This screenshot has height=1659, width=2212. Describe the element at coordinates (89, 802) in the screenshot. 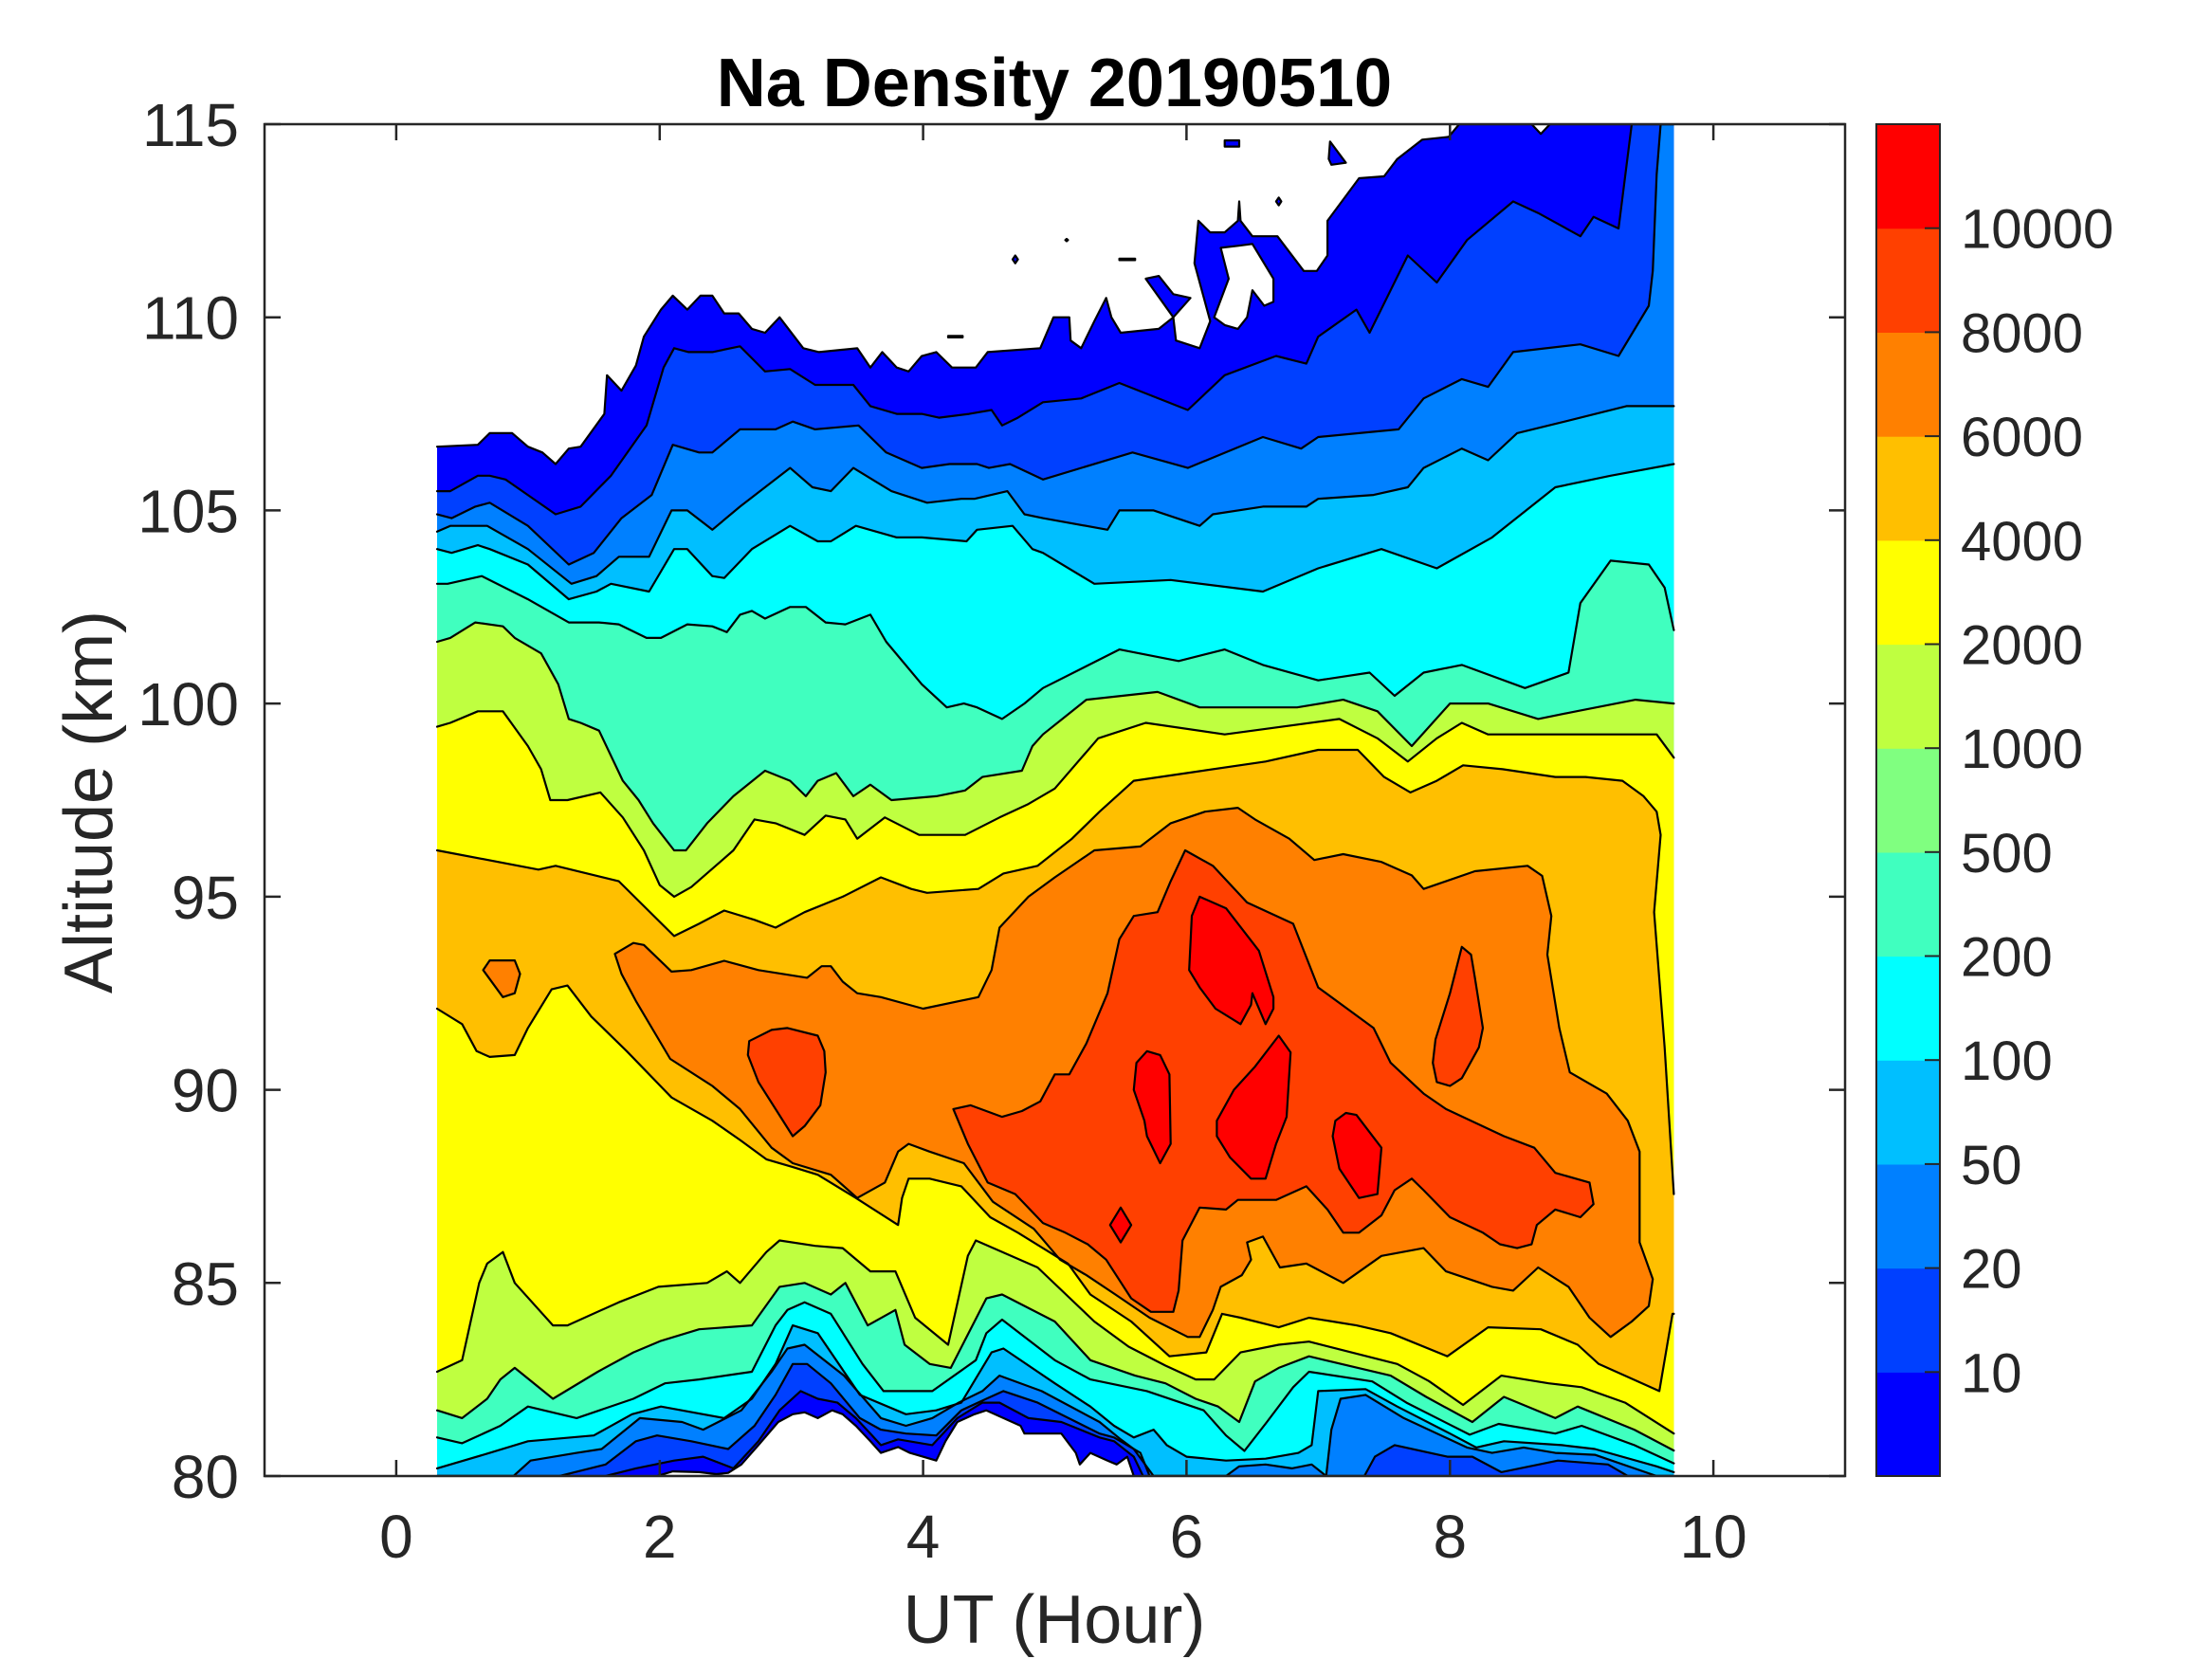

I see `y-axis-label: Altitude (km)` at that location.